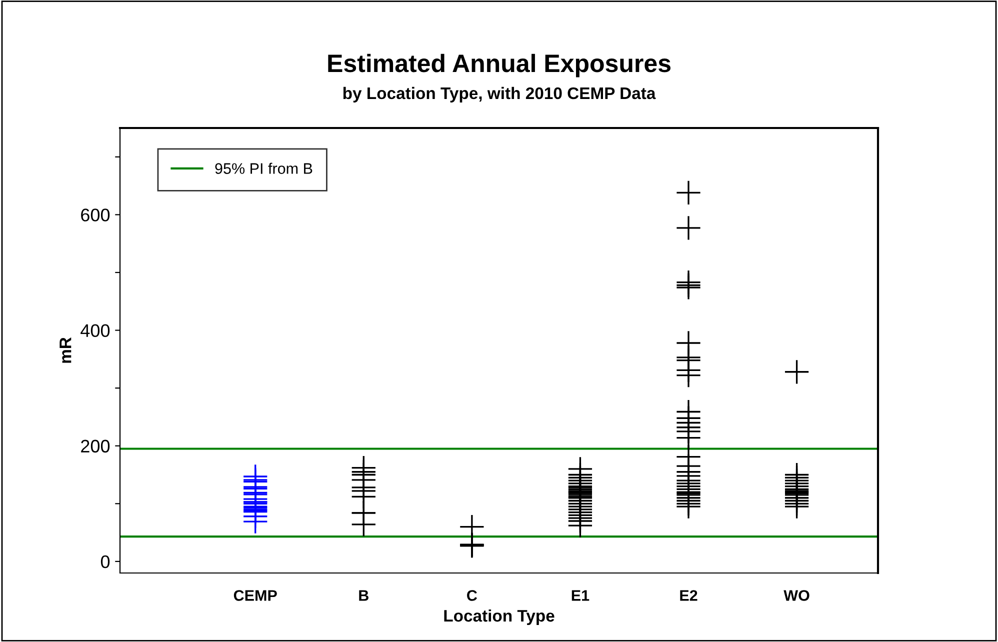  What do you see at coordinates (581, 595) in the screenshot?
I see `x-tick-label: E1` at bounding box center [581, 595].